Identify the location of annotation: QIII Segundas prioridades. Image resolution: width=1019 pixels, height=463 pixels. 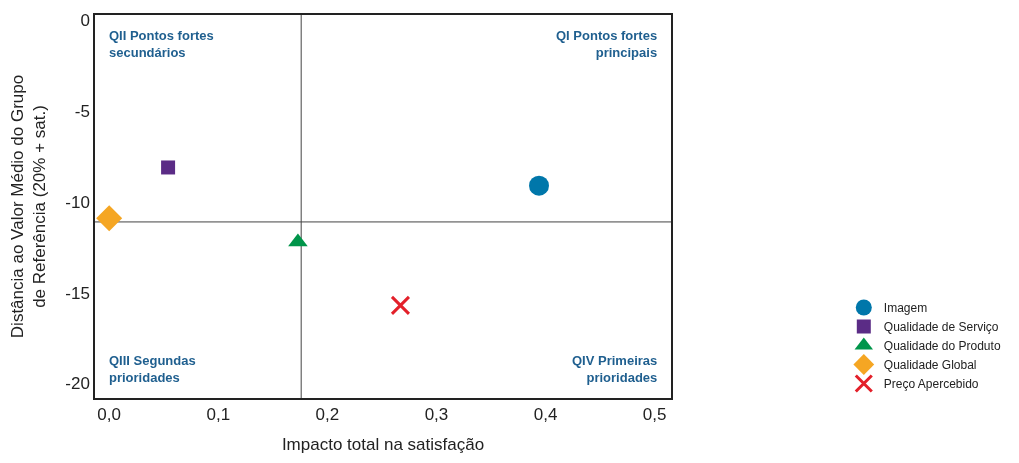
(152, 369).